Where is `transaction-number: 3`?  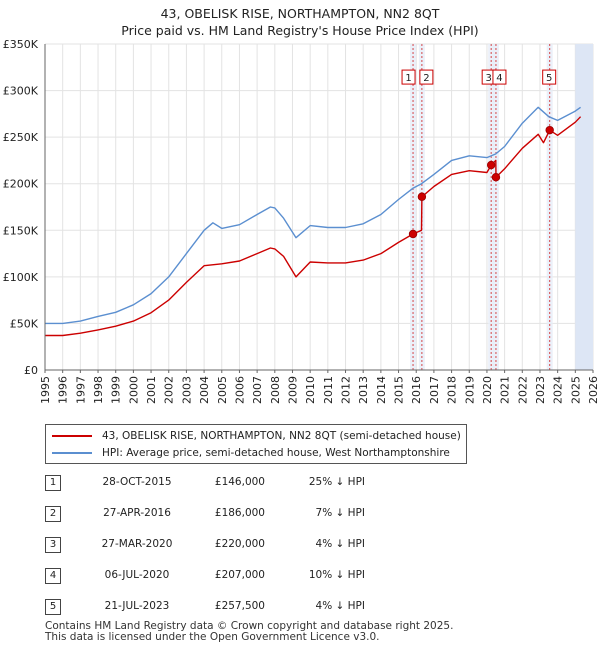 transaction-number: 3 is located at coordinates (53, 545).